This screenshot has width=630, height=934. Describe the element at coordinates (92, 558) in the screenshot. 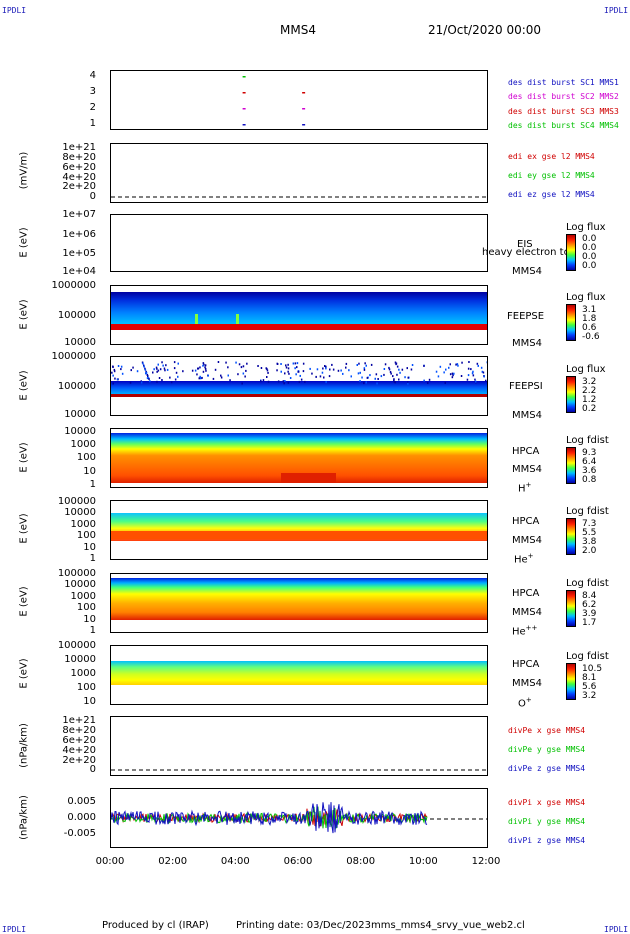

I see `p7-ytick: 1` at that location.